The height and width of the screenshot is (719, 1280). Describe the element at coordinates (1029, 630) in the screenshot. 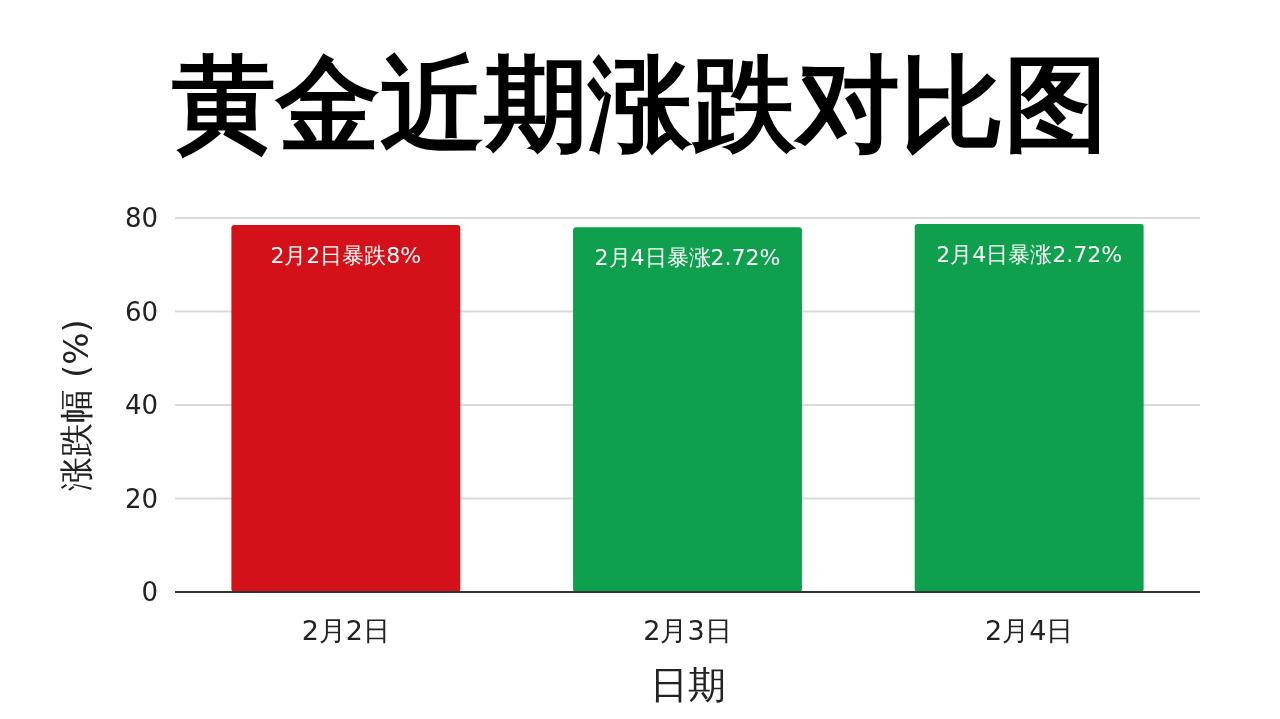

I see `x-tick-label: 2月4日` at that location.